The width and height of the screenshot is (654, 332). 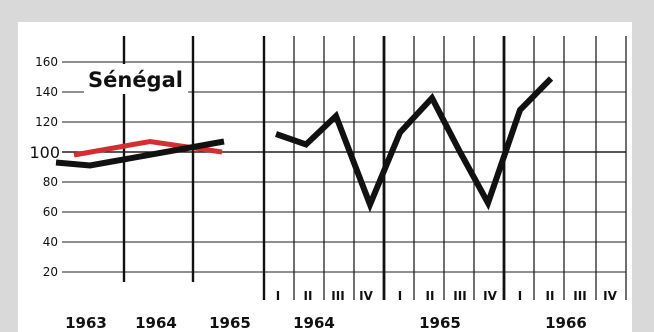 I want to click on x-group-year-label: 1966, so click(x=566, y=323).